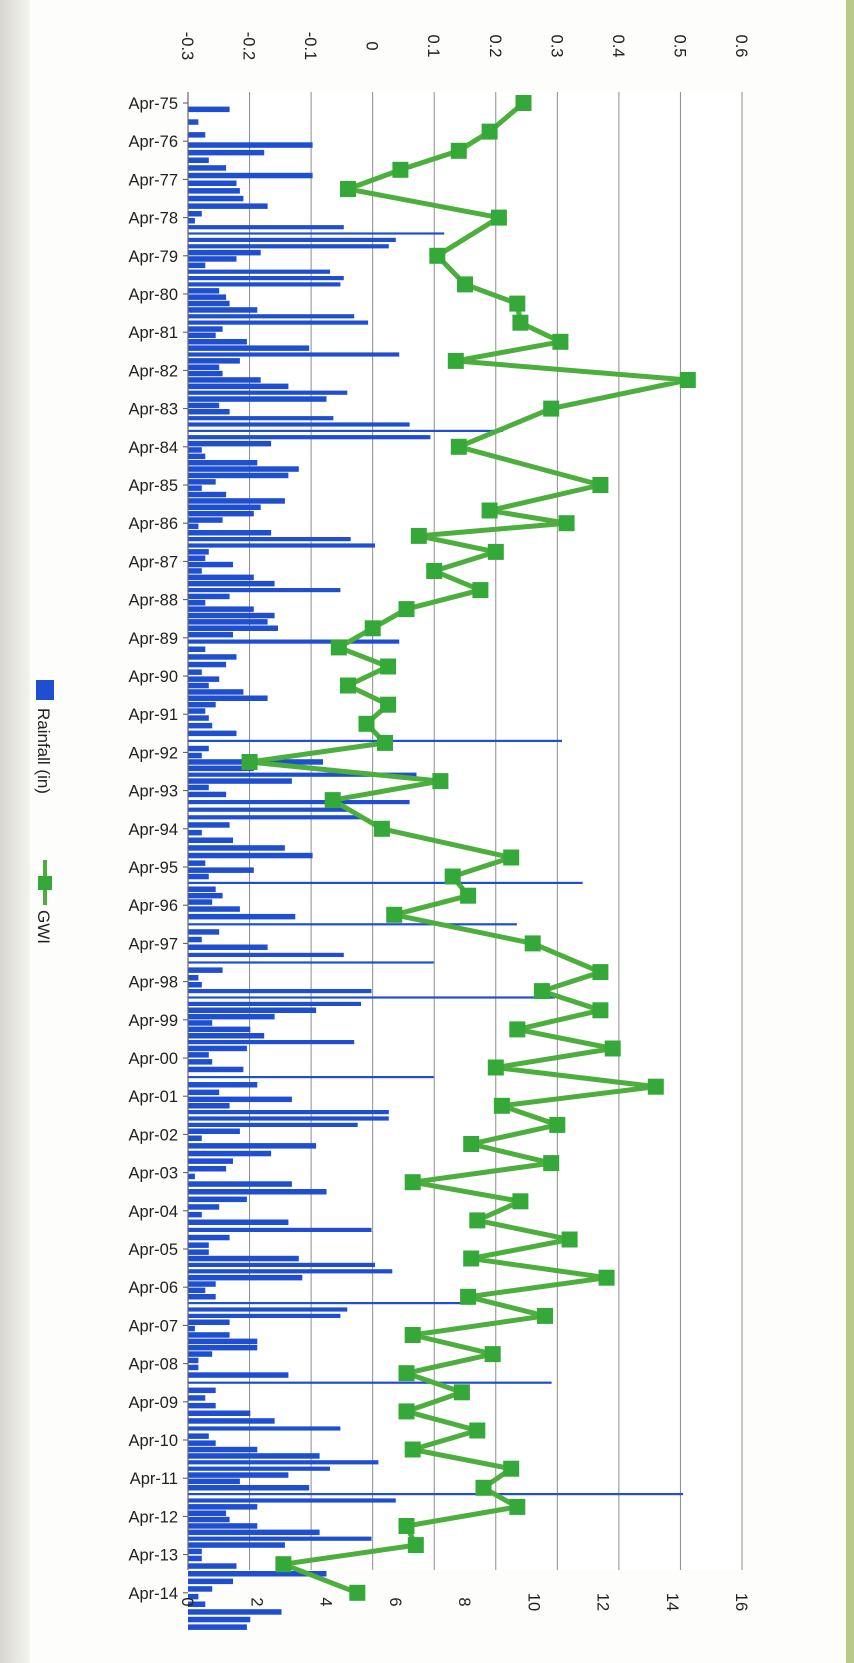 The width and height of the screenshot is (854, 1663). Describe the element at coordinates (187, 1601) in the screenshot. I see `rainfall-tick-label: 0` at that location.